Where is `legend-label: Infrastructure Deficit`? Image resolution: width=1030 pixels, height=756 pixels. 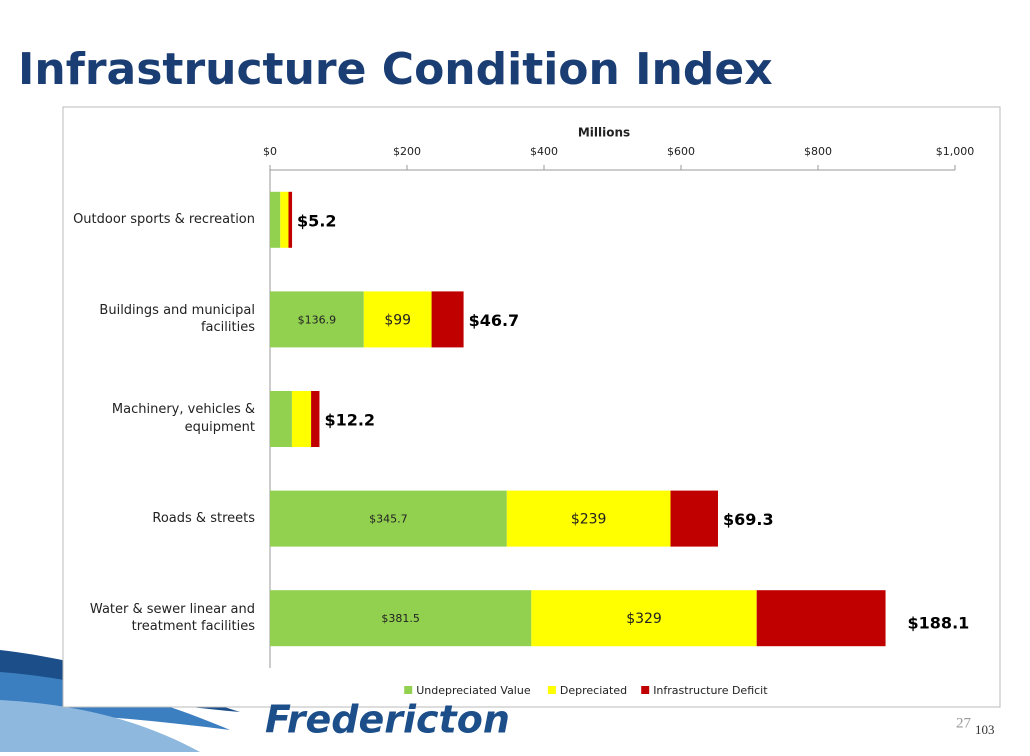
legend-label: Infrastructure Deficit is located at coordinates (710, 690).